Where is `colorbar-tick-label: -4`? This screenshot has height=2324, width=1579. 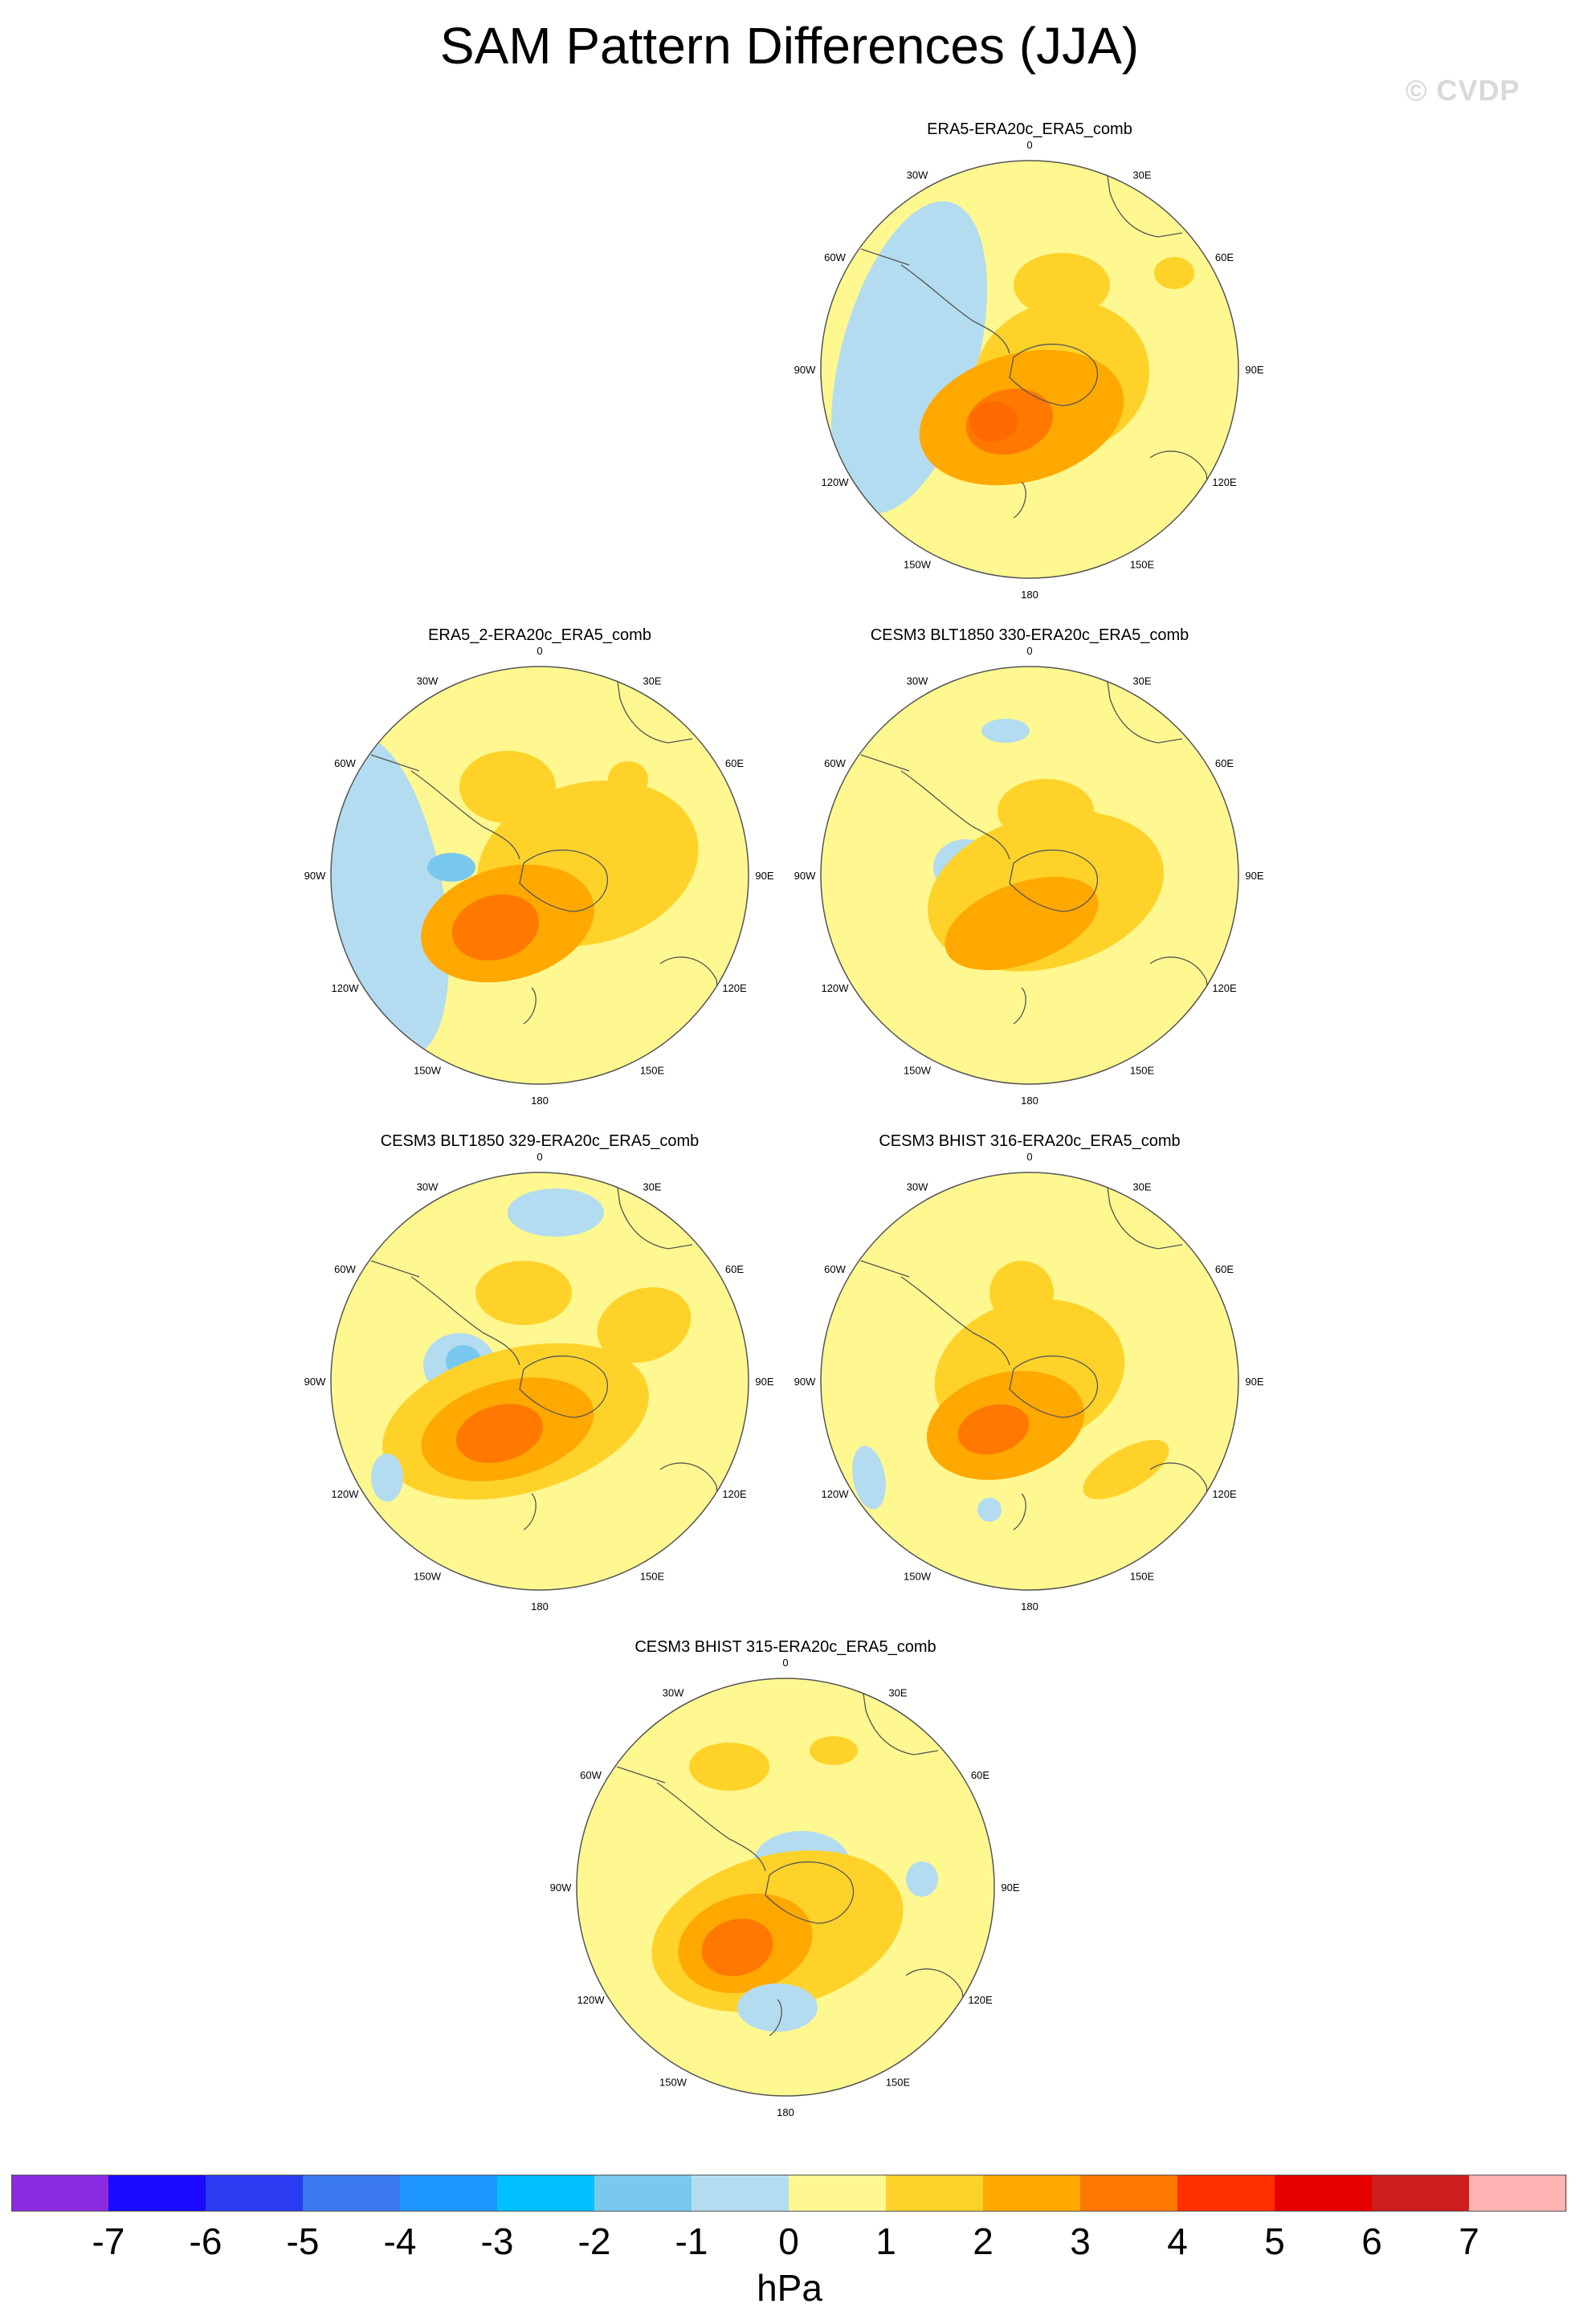
colorbar-tick-label: -4 is located at coordinates (400, 2241).